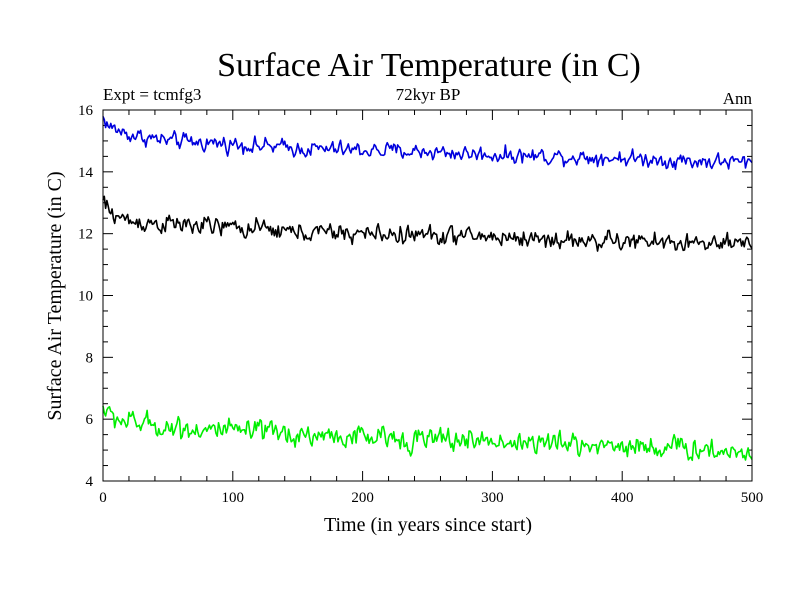 This screenshot has height=600, width=800. Describe the element at coordinates (738, 98) in the screenshot. I see `season-label: Ann` at that location.